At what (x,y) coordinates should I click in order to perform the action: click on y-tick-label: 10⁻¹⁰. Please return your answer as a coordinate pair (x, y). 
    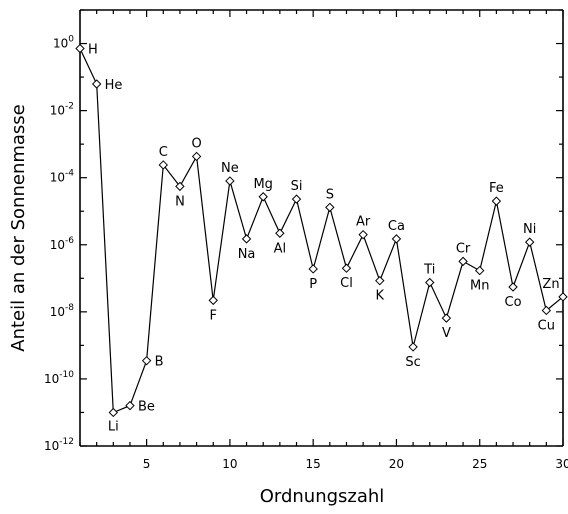
    Looking at the image, I should click on (59, 378).